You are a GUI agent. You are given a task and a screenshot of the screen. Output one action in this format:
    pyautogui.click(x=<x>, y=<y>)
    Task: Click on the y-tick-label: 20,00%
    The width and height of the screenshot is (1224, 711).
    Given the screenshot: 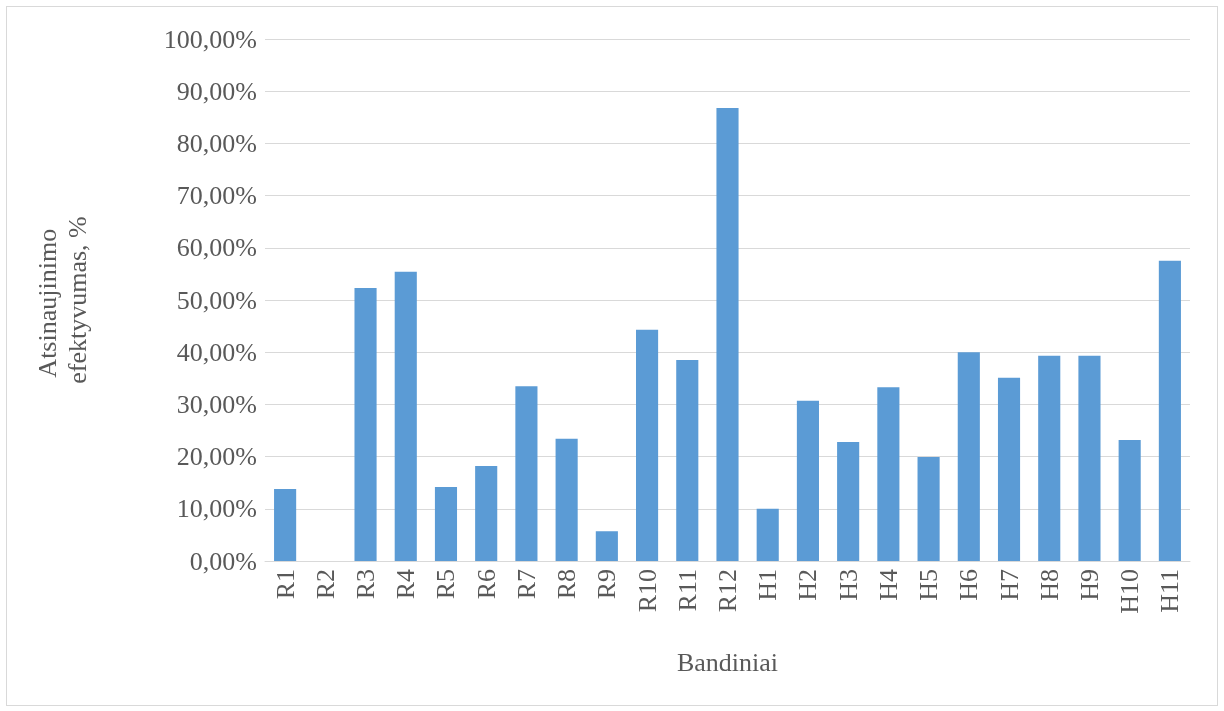 What is the action you would take?
    pyautogui.click(x=216, y=457)
    